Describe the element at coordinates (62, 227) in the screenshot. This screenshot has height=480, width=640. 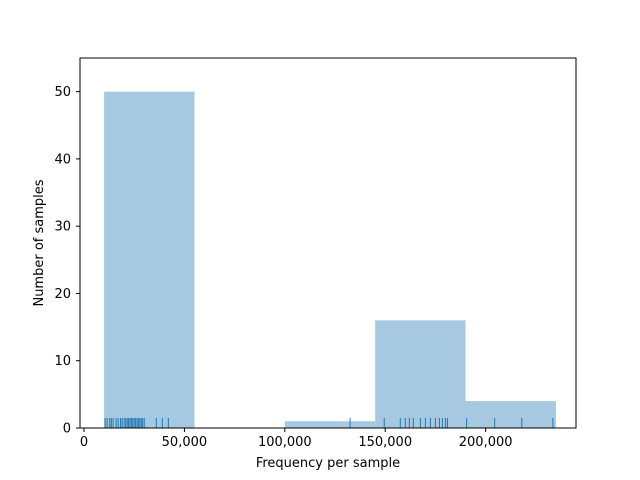
I see `y-tick-label-3: 30` at that location.